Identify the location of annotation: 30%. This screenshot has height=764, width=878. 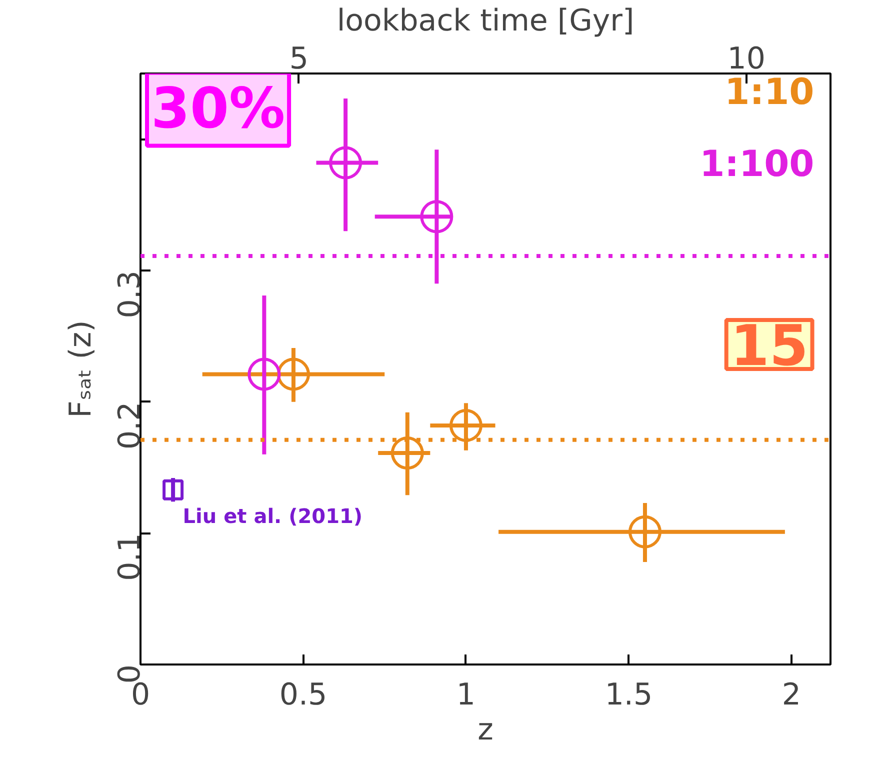
(218, 109).